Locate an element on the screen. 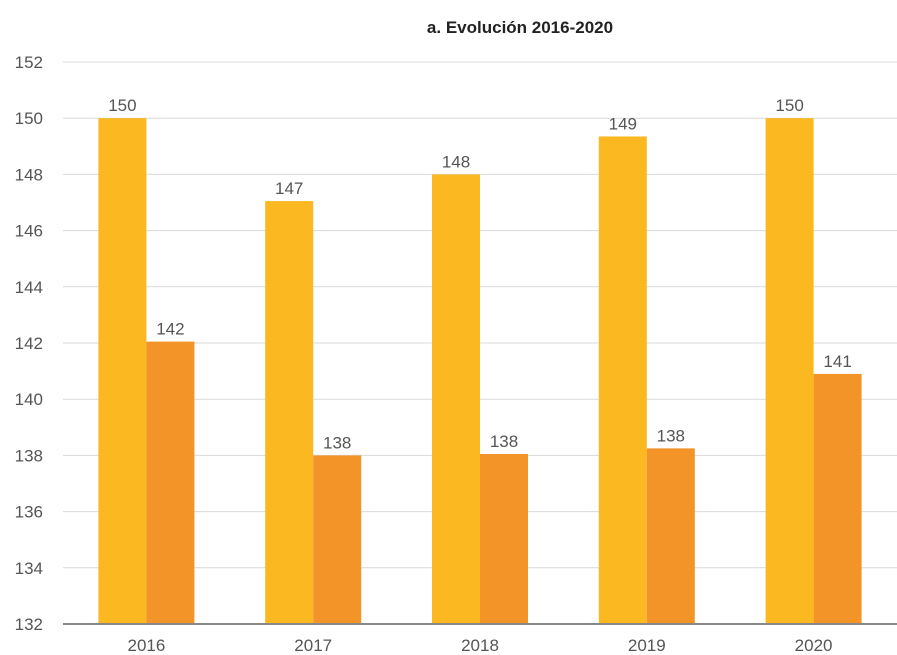 Image resolution: width=897 pixels, height=655 pixels. y-tick-label: 148 is located at coordinates (29, 174).